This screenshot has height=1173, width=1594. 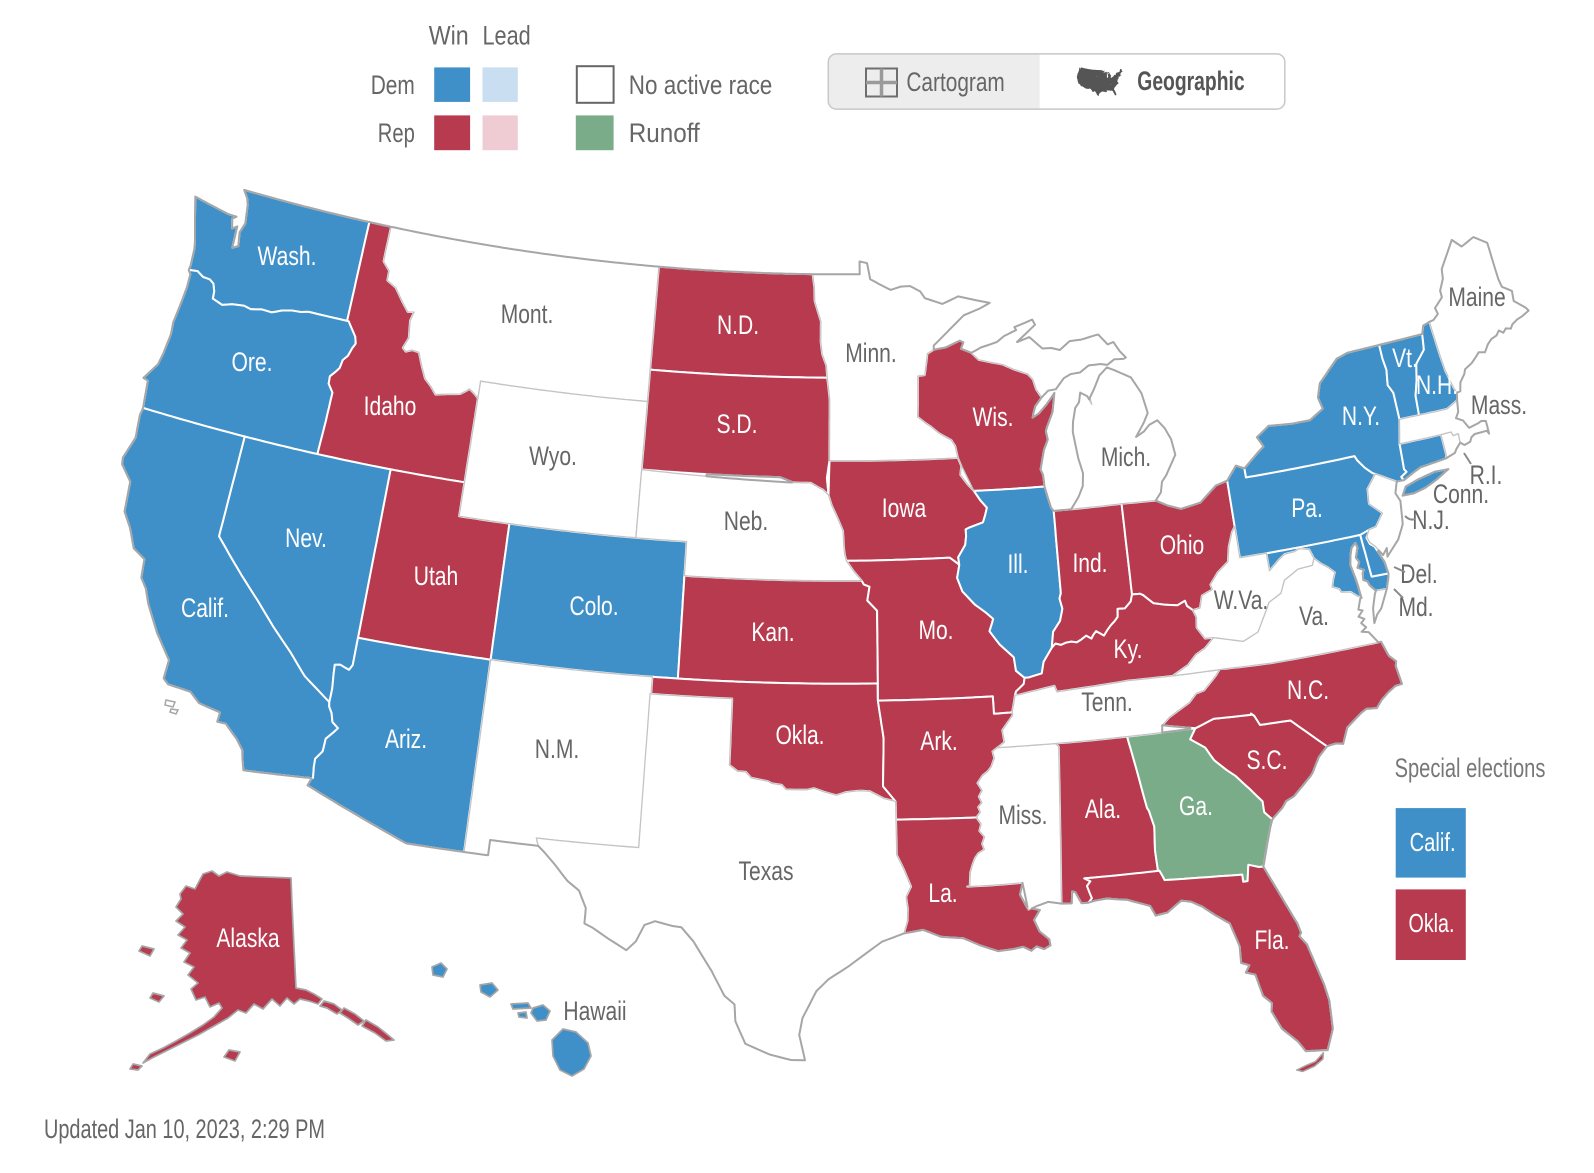 I want to click on svg-text: Hawaii, so click(x=594, y=1011).